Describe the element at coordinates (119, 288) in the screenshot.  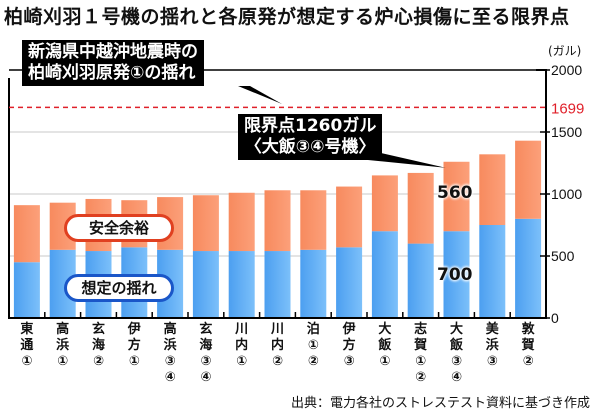
I see `legend-assumed-shaking: 想定の揺れ` at that location.